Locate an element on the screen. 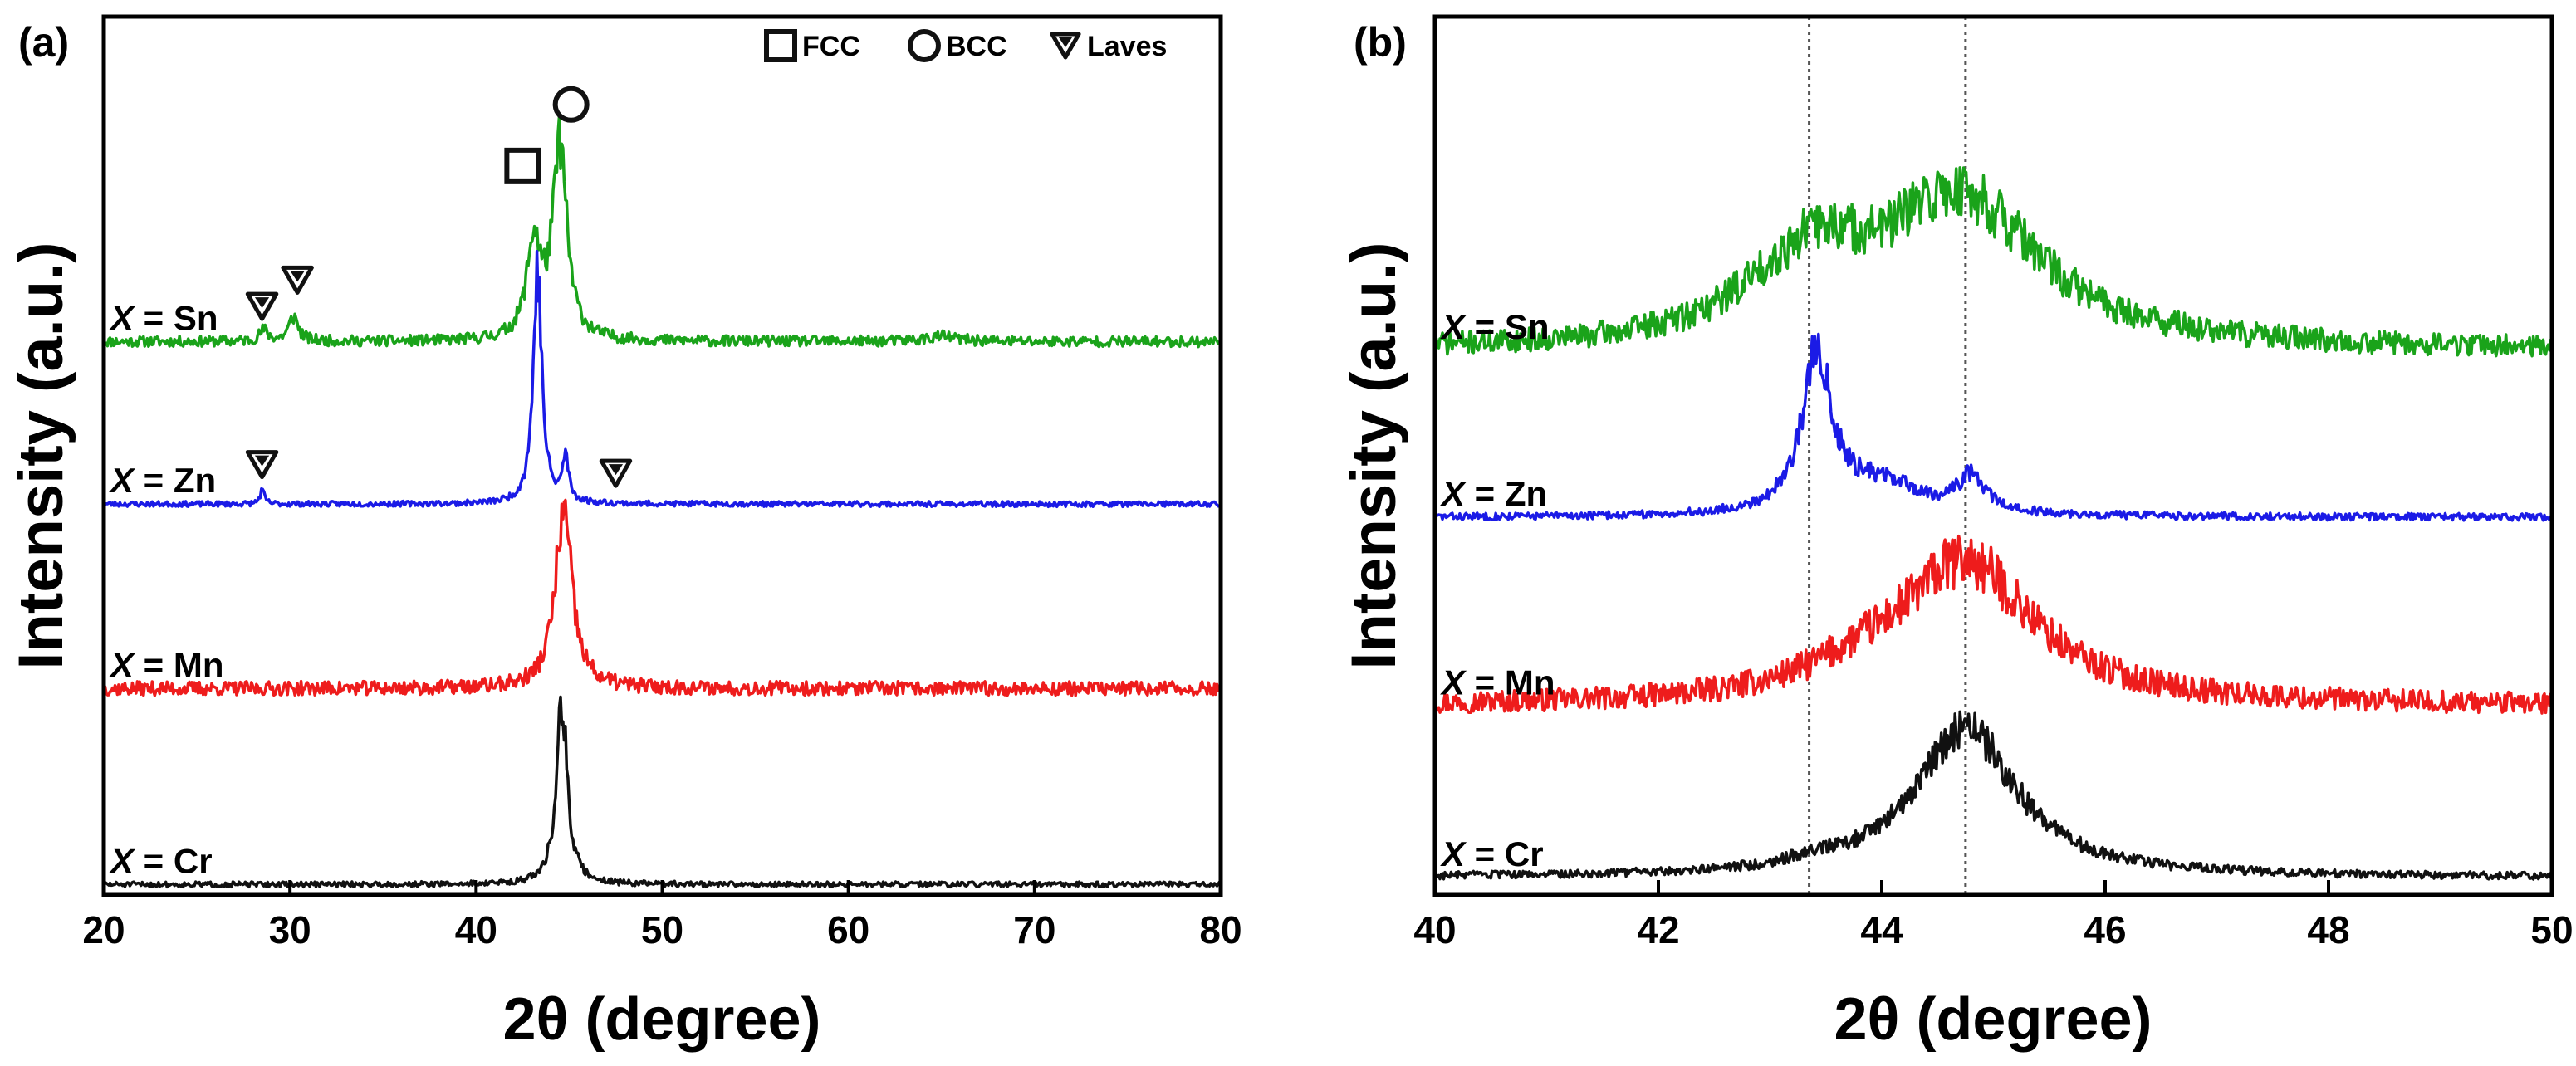 This screenshot has width=2576, height=1066. x-tick-label: 20 is located at coordinates (104, 929).